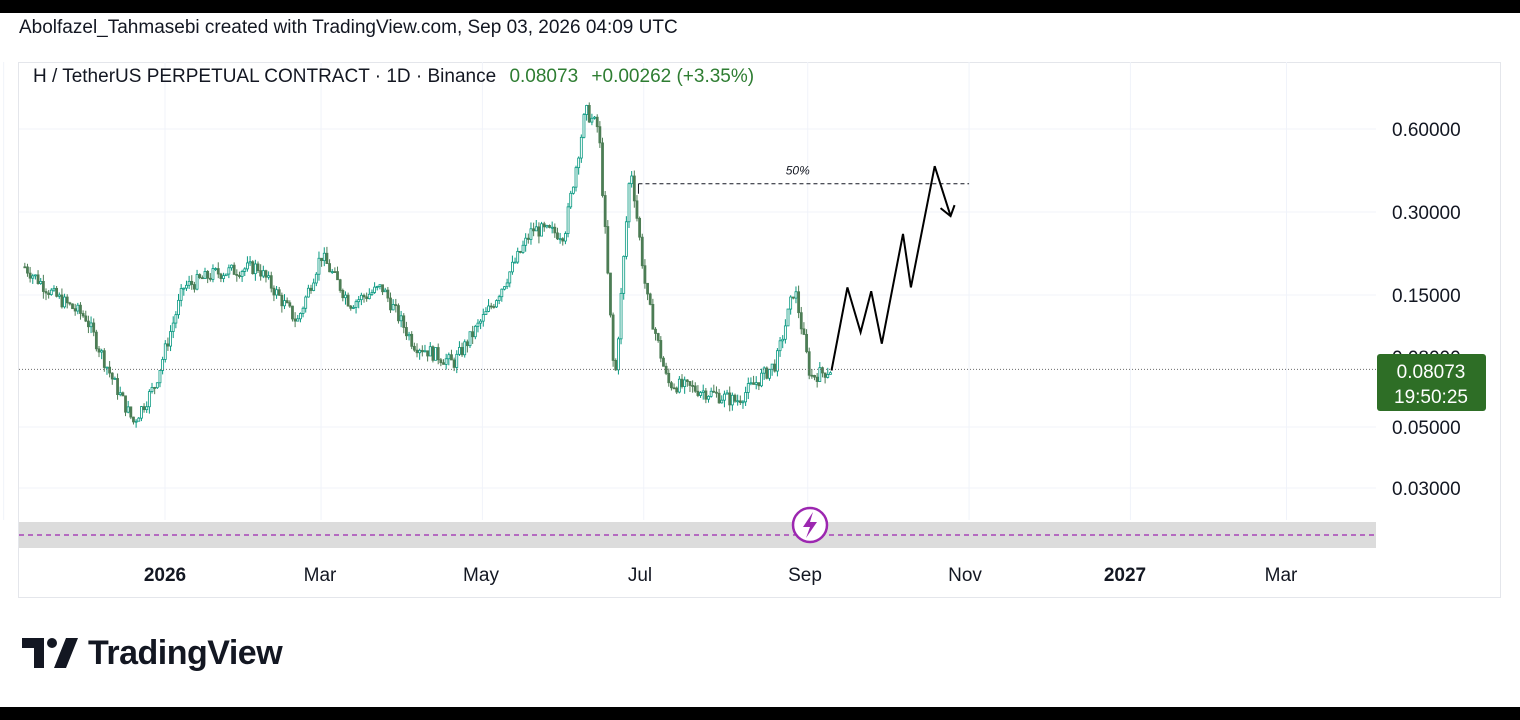 This screenshot has width=1520, height=720. Describe the element at coordinates (152, 653) in the screenshot. I see `tradingview-logo: TradingView` at that location.